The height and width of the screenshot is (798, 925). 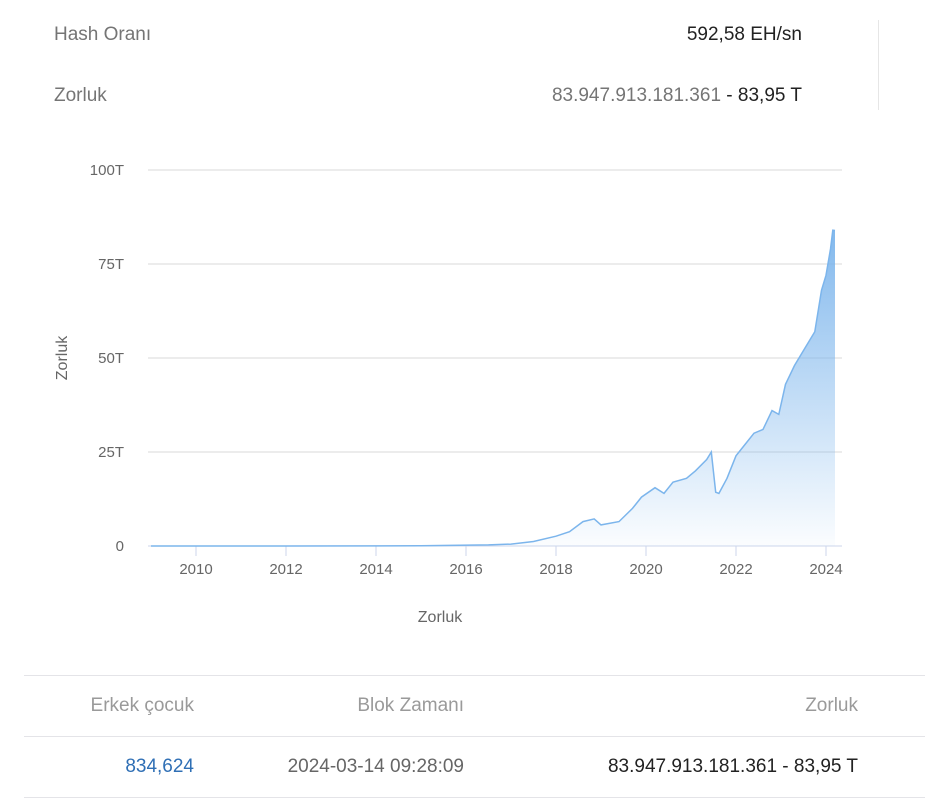 I want to click on difficulty-short: - 83,95 T, so click(x=761, y=95).